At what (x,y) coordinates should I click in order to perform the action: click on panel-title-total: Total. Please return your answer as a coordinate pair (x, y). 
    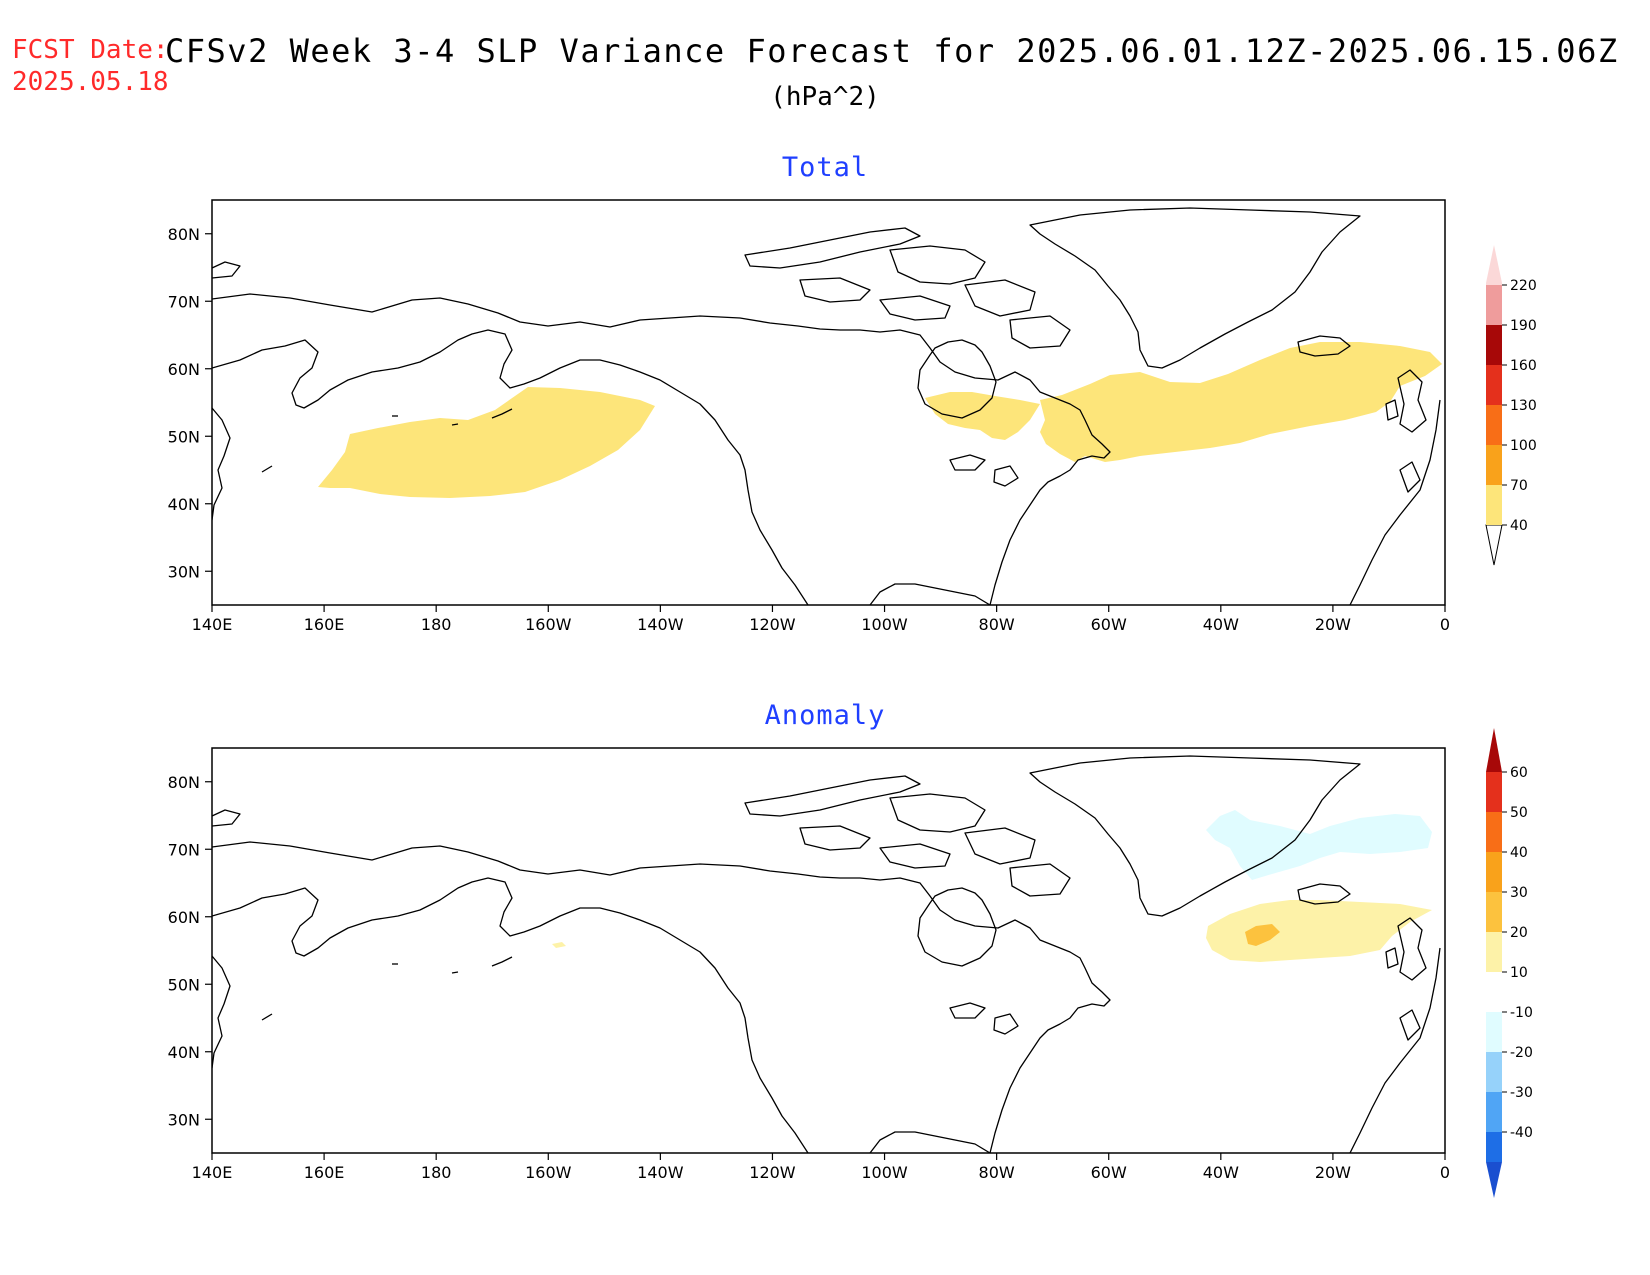
    Looking at the image, I should click on (825, 167).